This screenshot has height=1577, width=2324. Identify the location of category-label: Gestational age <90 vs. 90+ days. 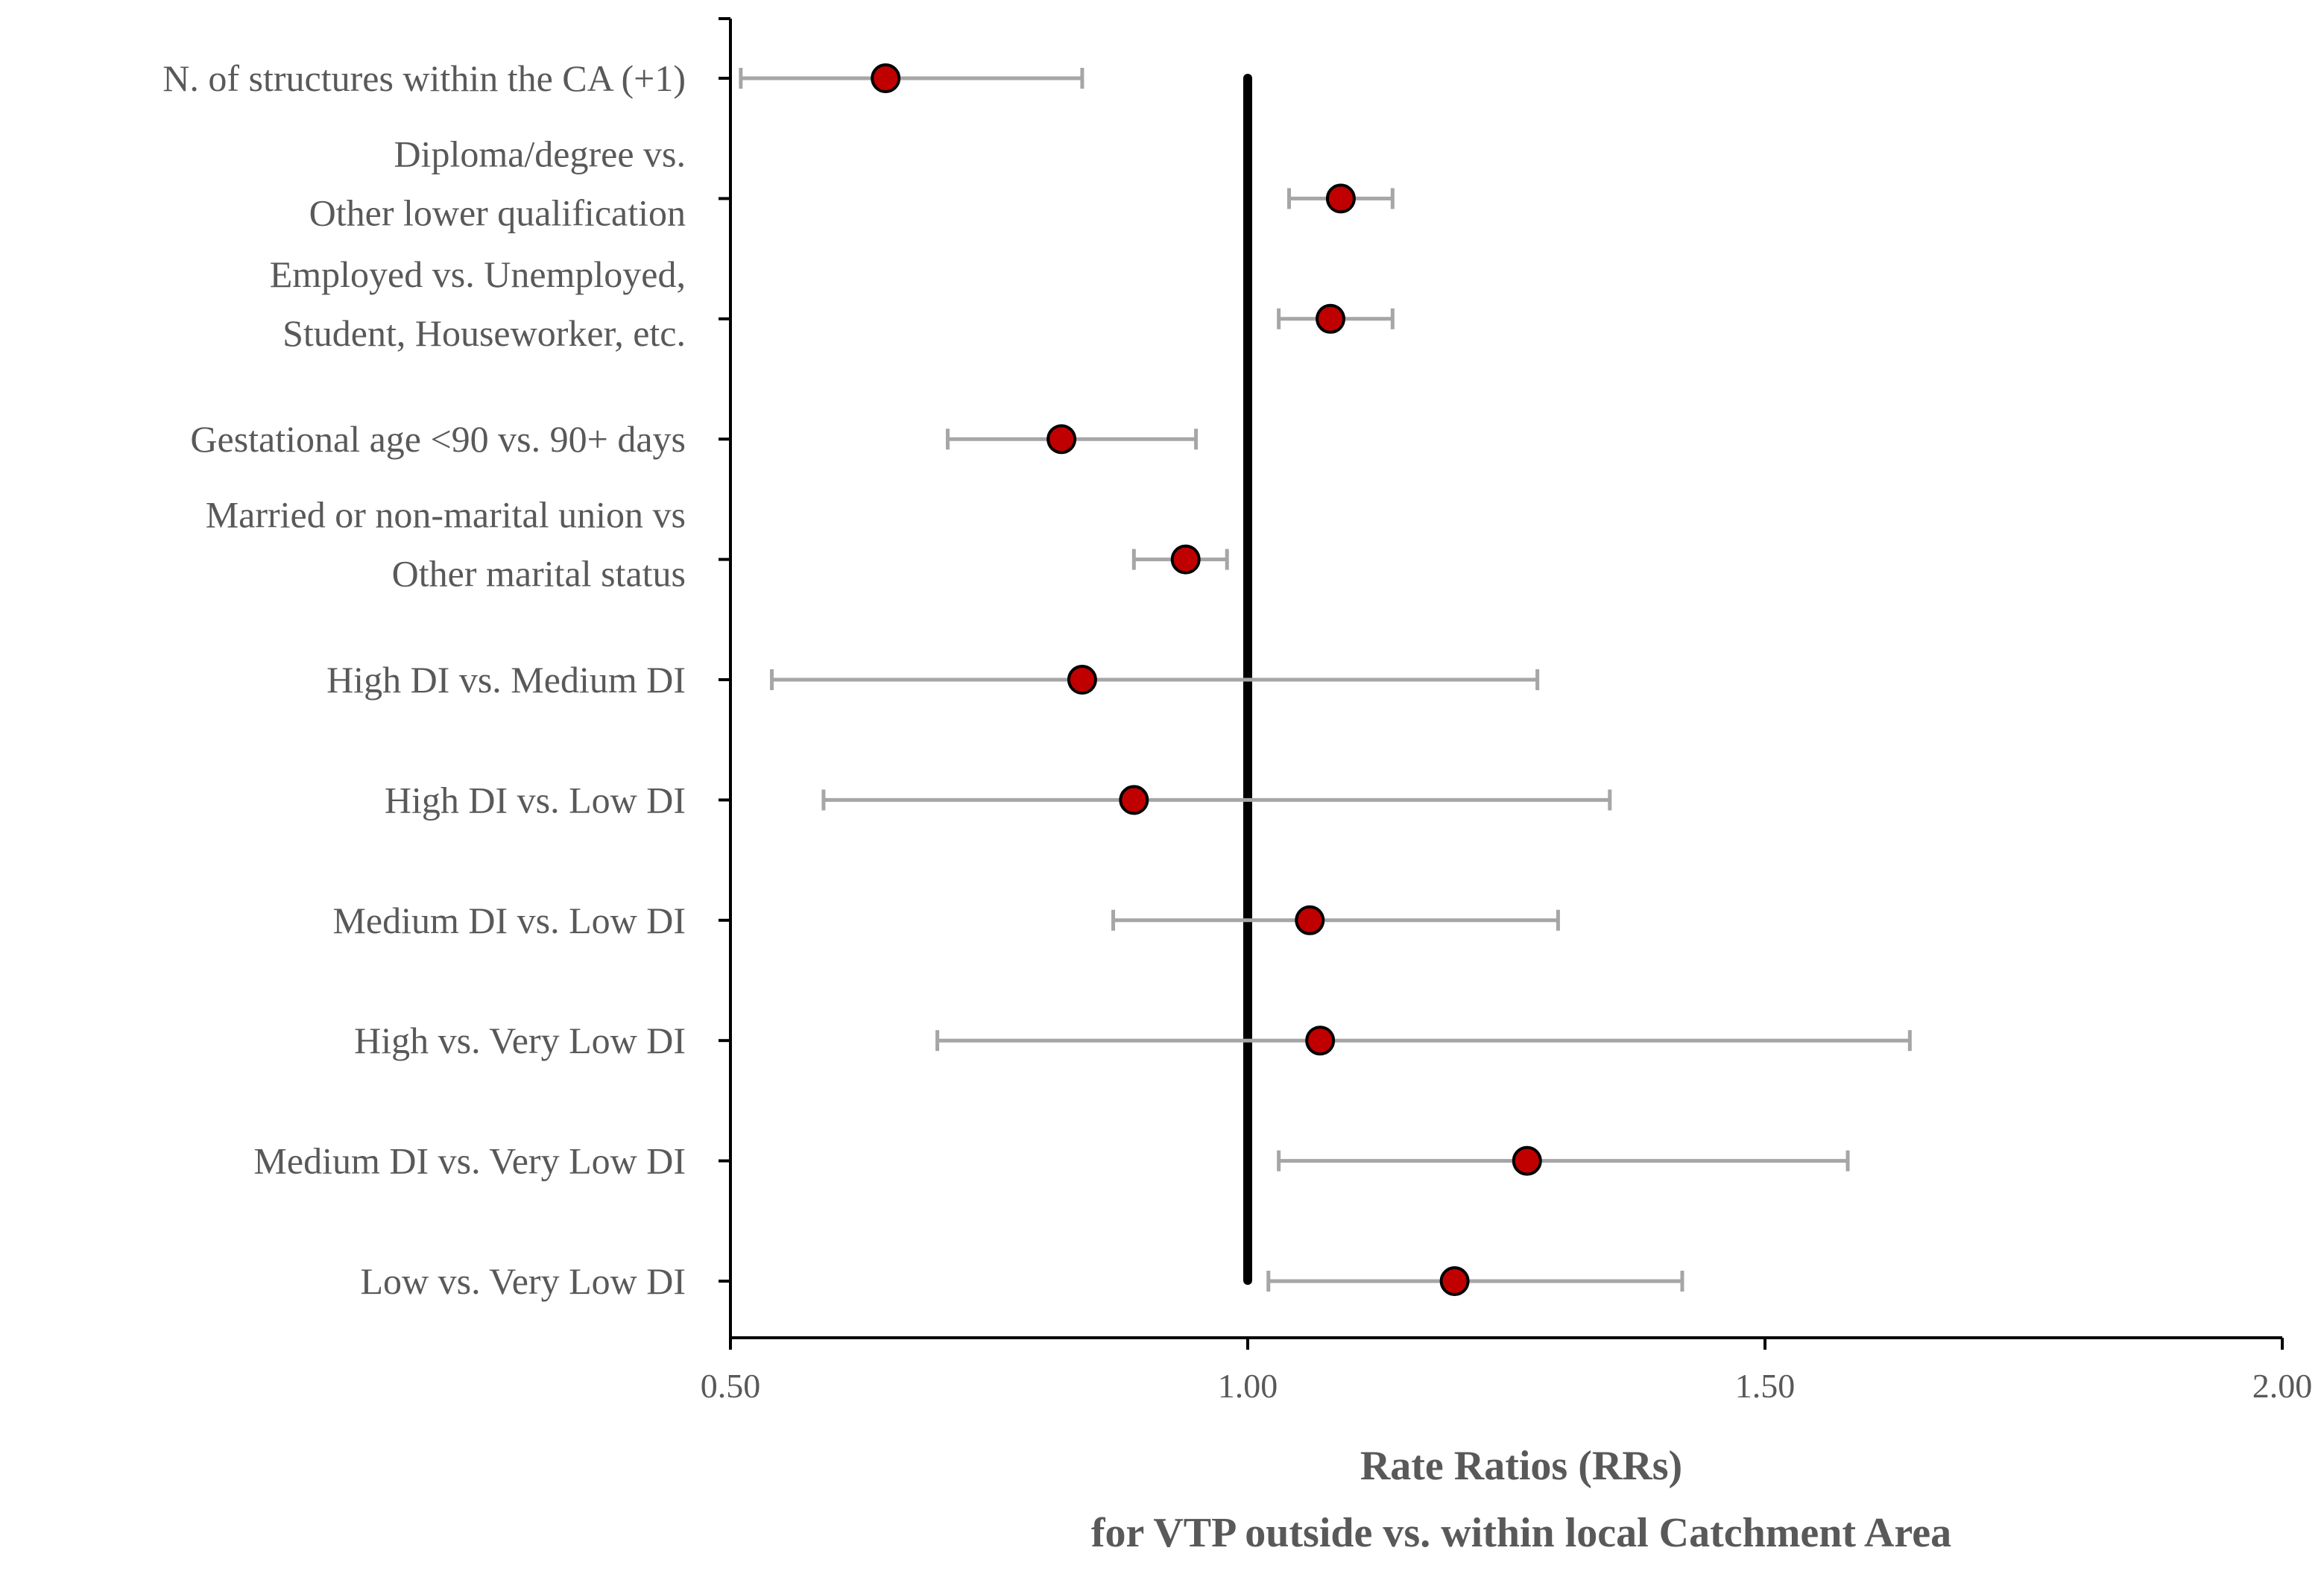
(438, 439).